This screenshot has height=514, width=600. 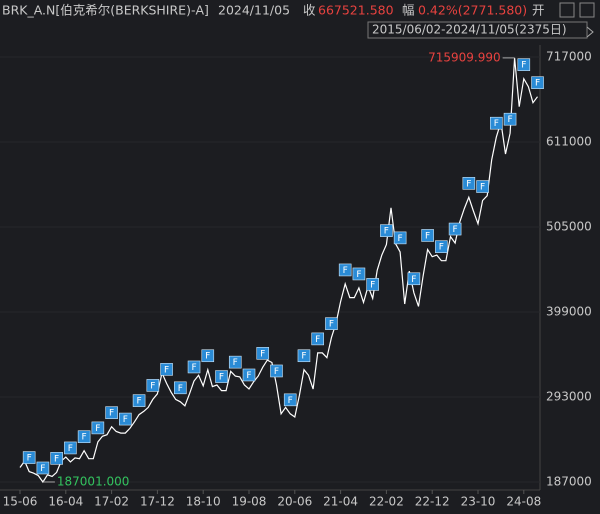 I want to click on x-tick-label: 15-06, so click(x=20, y=502).